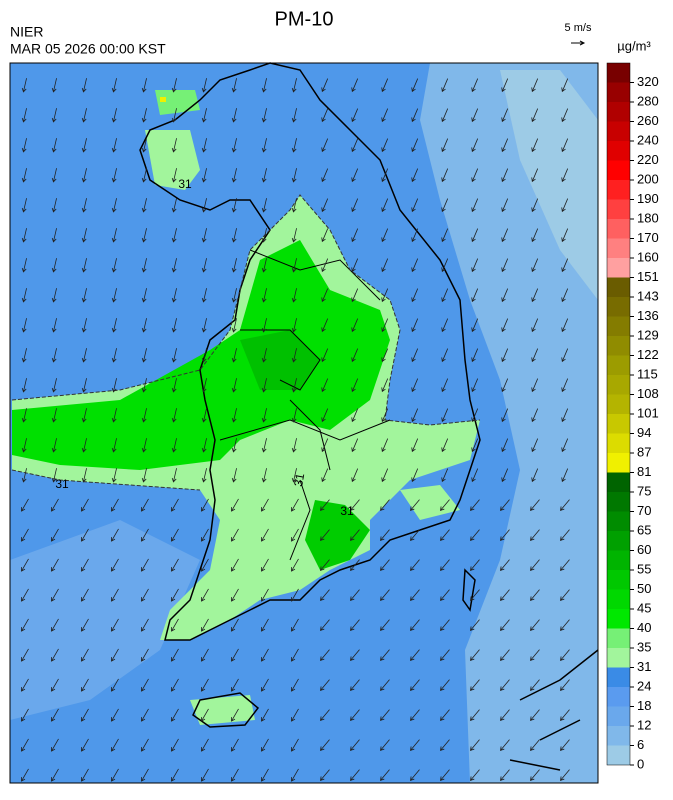  I want to click on contour-label: 31, so click(62, 484).